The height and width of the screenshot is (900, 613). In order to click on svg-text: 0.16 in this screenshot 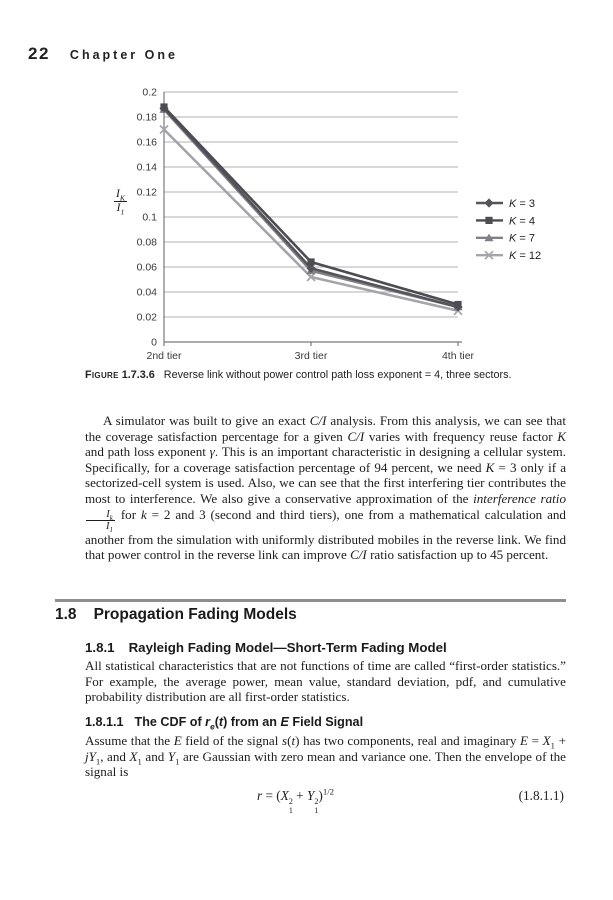, I will do `click(147, 143)`.